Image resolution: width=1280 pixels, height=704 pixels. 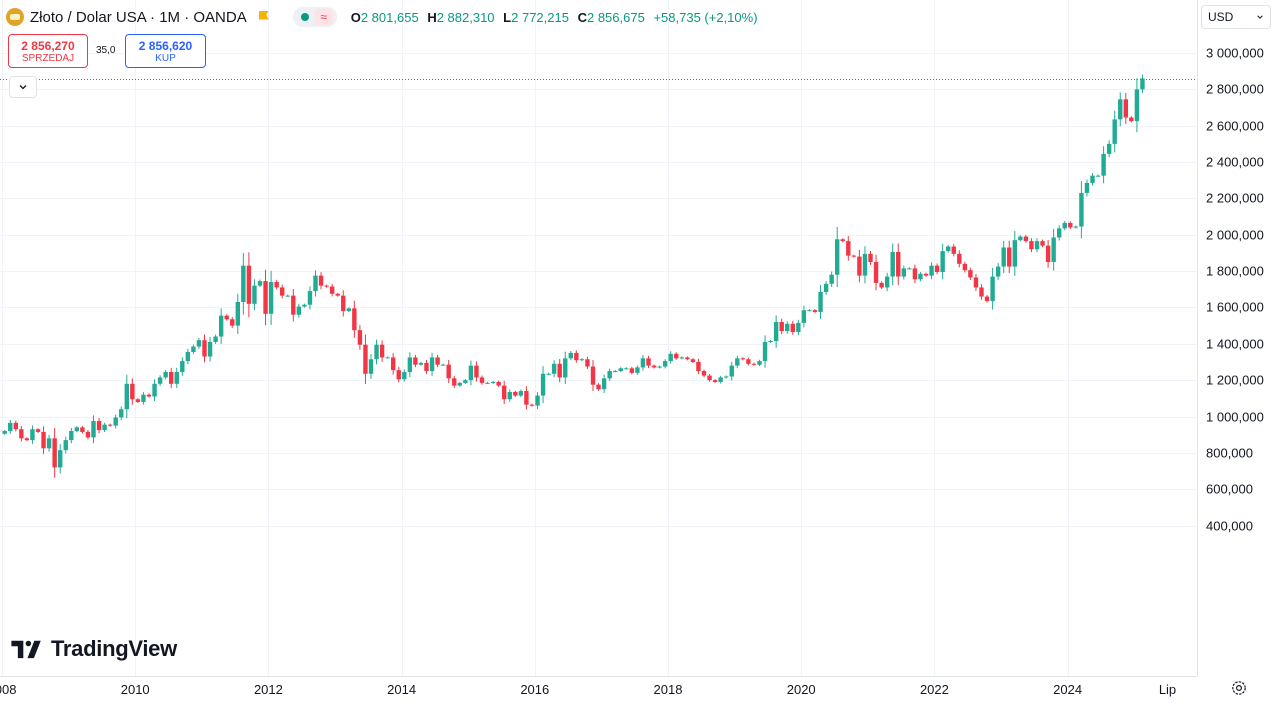 I want to click on collapse-legend-button, so click(x=23, y=87).